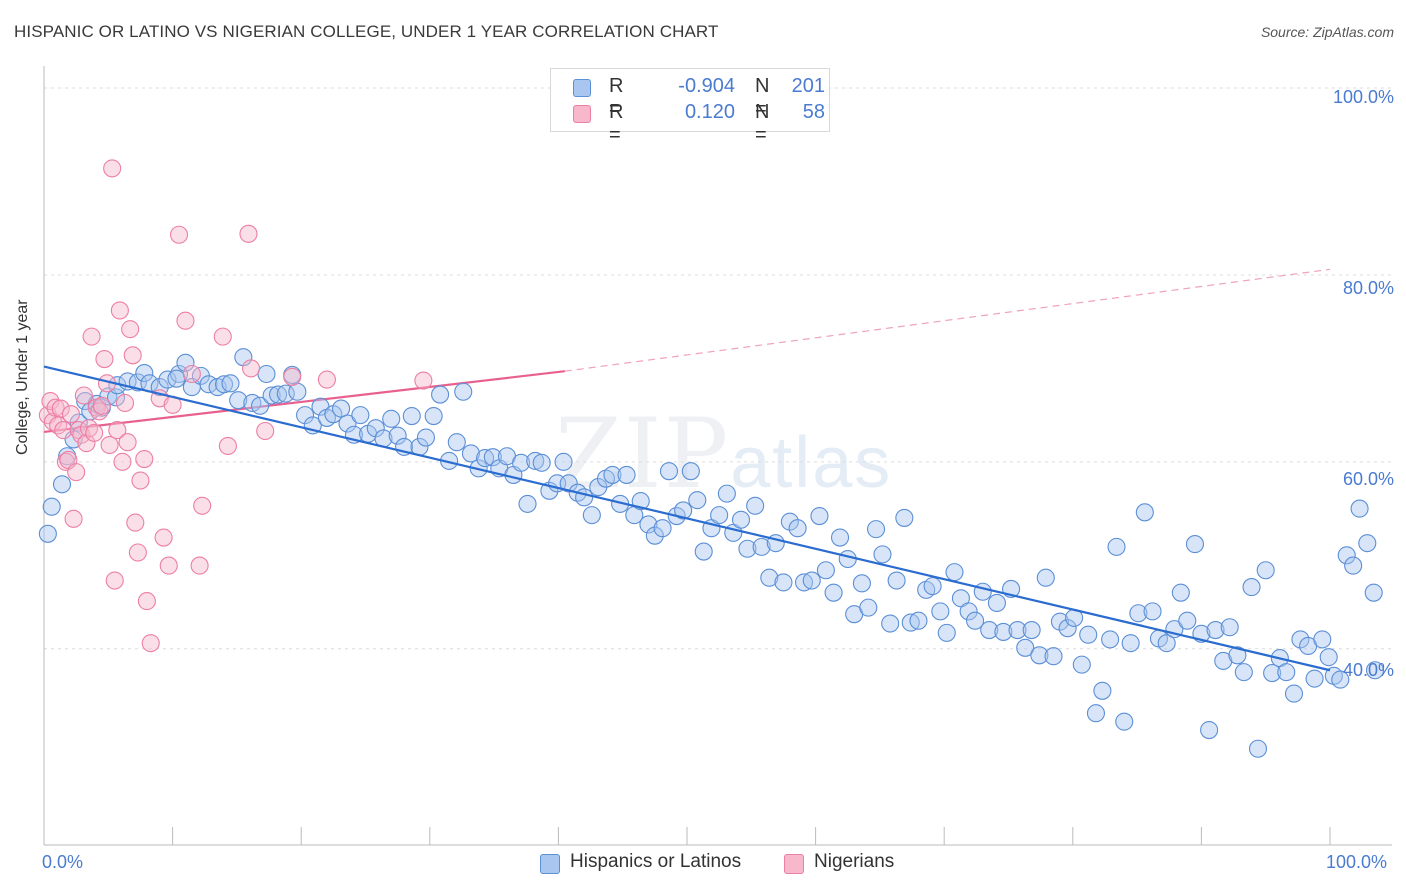  I want to click on series-legend: Hispanics or Latinos Nigerians, so click(703, 864).